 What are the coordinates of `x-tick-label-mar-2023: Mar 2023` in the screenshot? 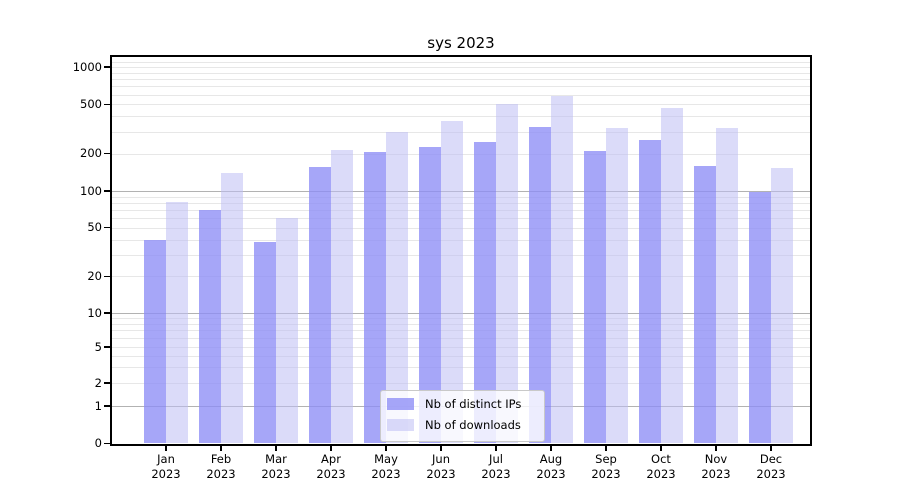 It's located at (276, 466).